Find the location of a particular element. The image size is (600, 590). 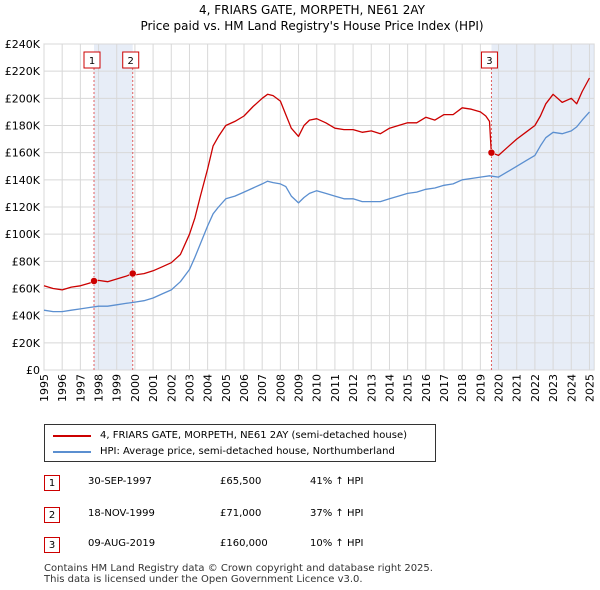

sale-date: 09-AUG-2019 is located at coordinates (122, 543).